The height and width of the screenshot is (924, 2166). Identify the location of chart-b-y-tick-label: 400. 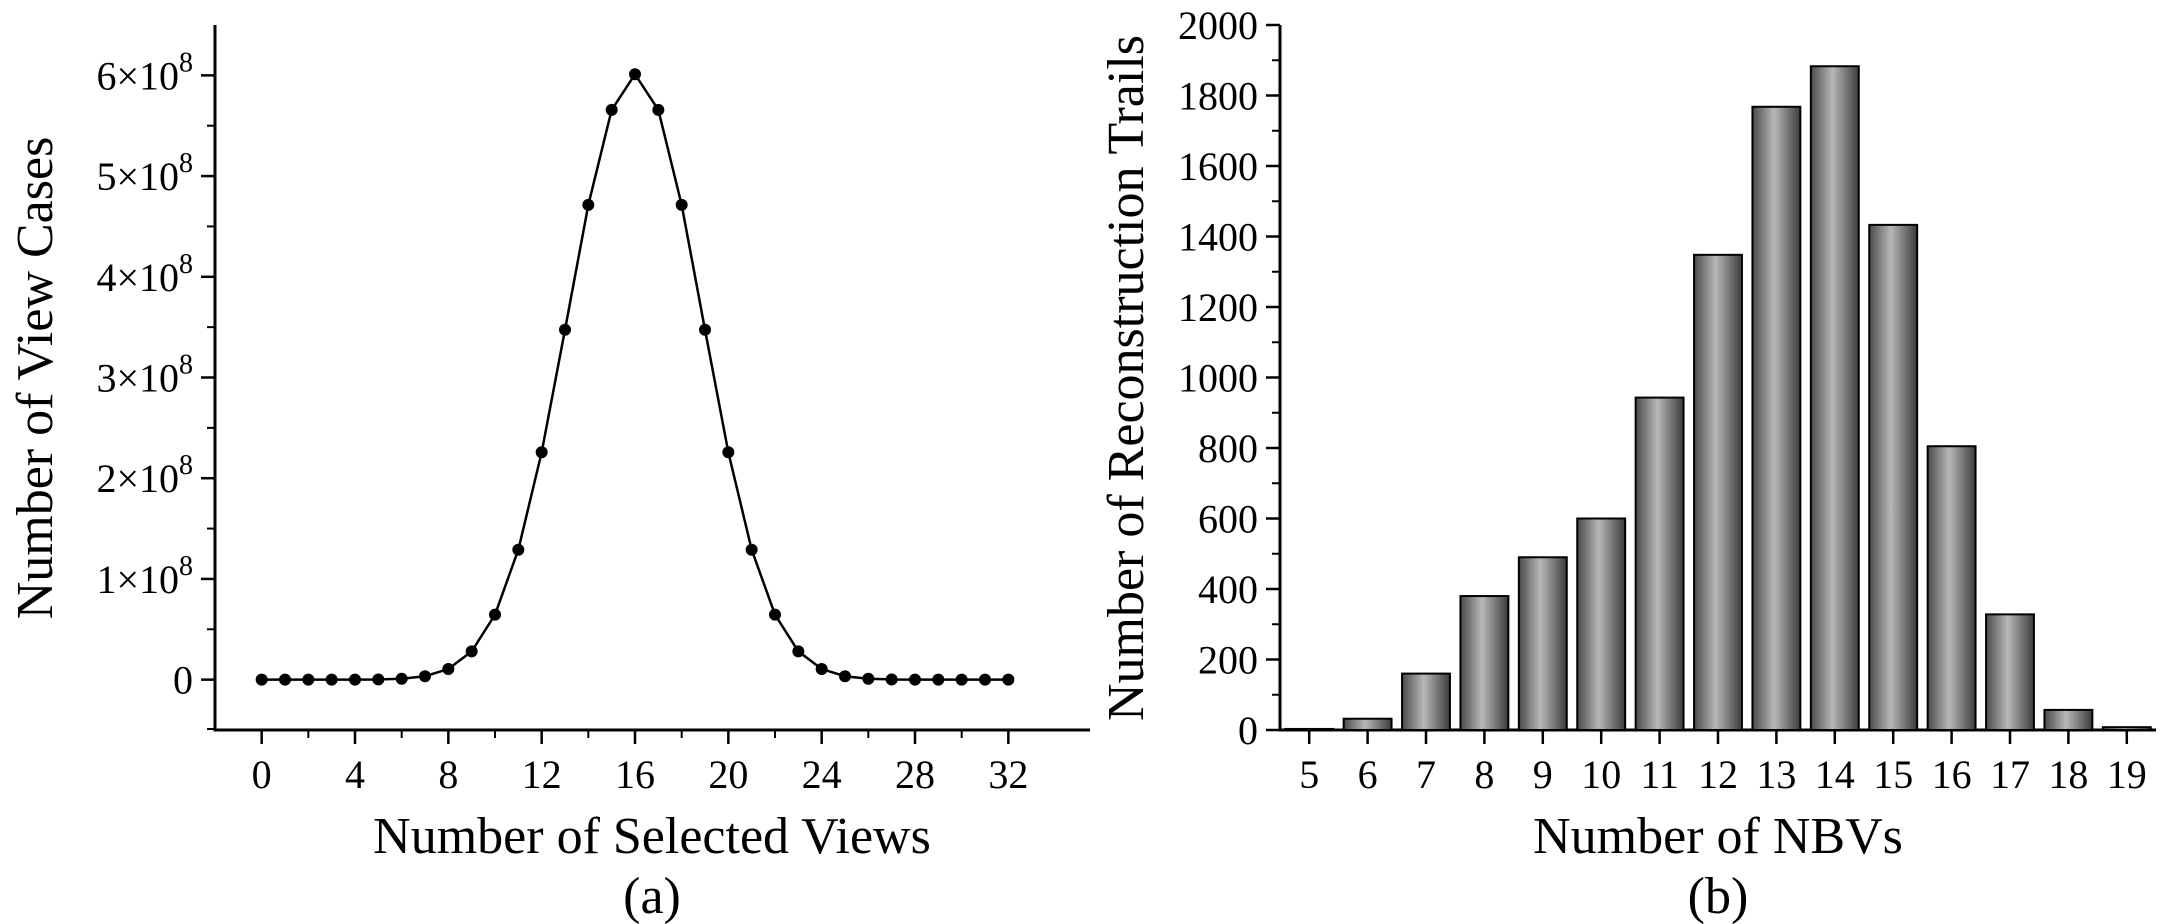
(1228, 589).